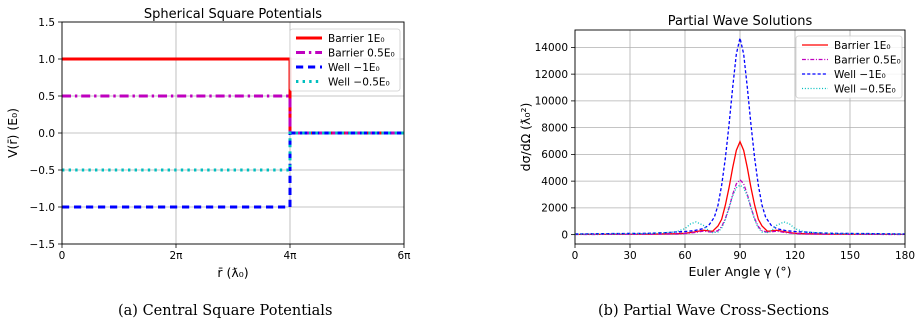 The width and height of the screenshot is (917, 328). Describe the element at coordinates (551, 48) in the screenshot. I see `y-tick-label: 14000` at that location.